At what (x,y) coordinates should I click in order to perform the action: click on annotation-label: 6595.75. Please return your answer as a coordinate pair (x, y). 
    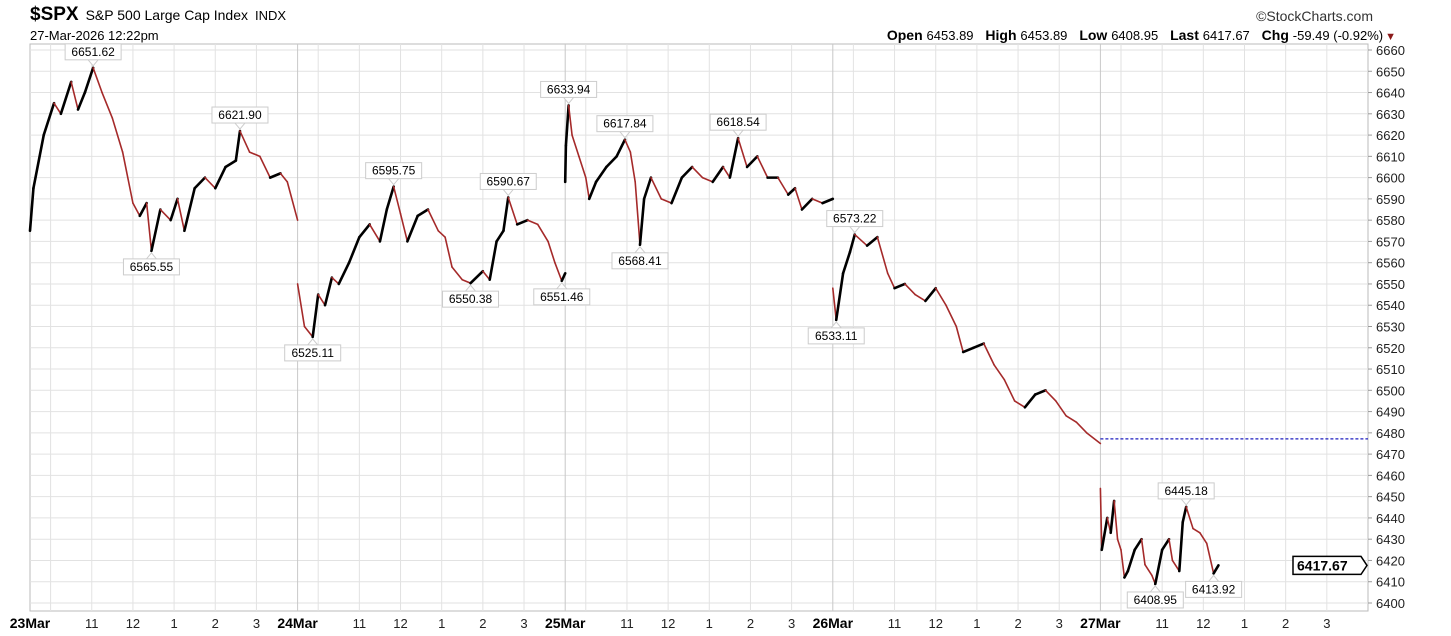
    Looking at the image, I should click on (394, 171).